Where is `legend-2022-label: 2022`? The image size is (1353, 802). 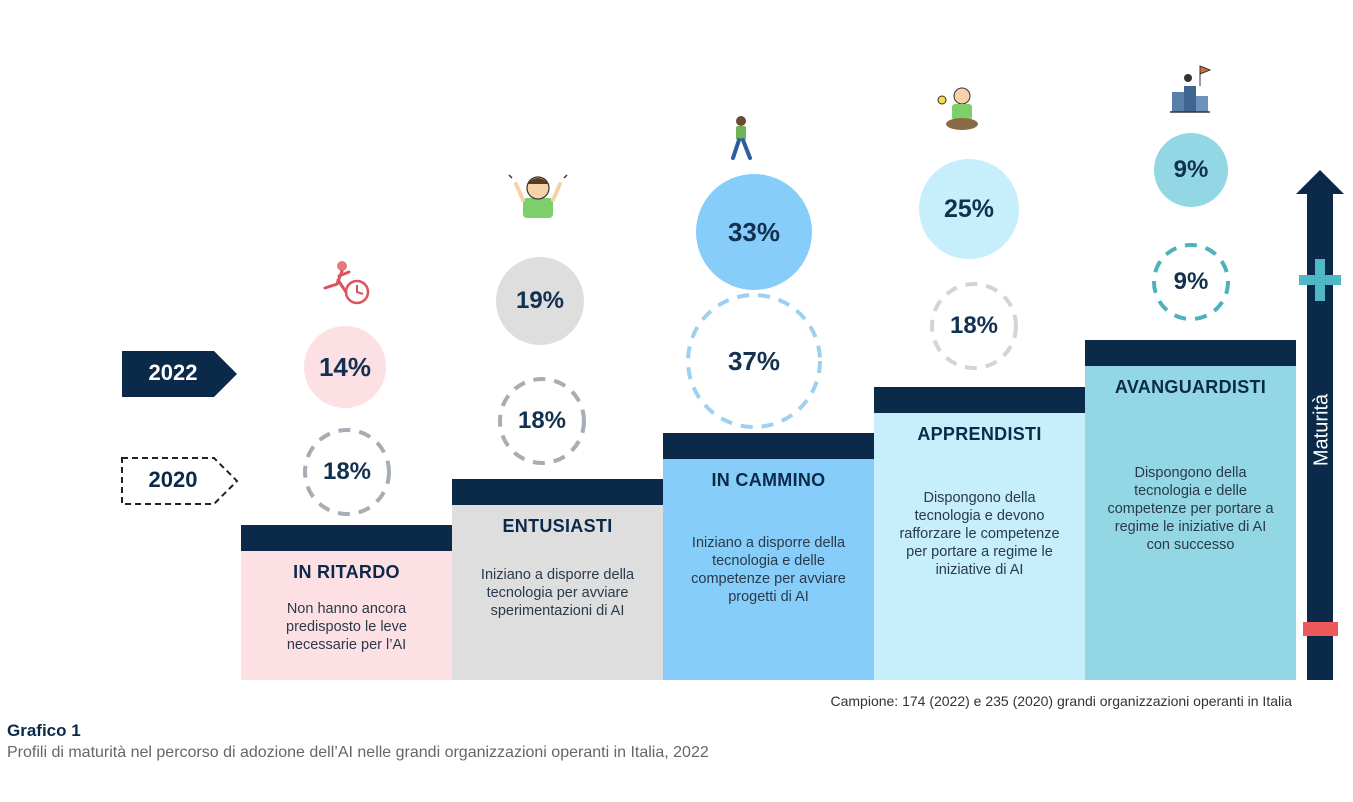
legend-2022-label: 2022 is located at coordinates (173, 372).